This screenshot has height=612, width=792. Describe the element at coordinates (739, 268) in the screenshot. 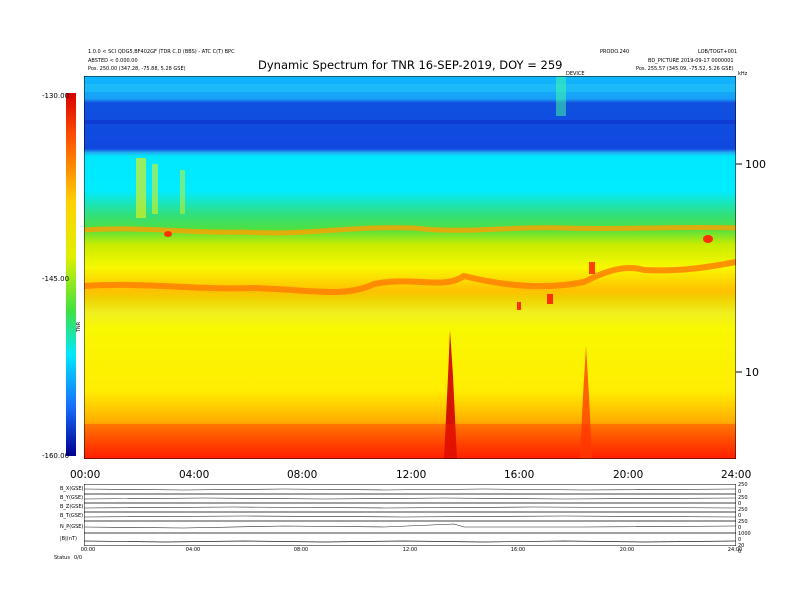

I see `frequency-axis` at that location.